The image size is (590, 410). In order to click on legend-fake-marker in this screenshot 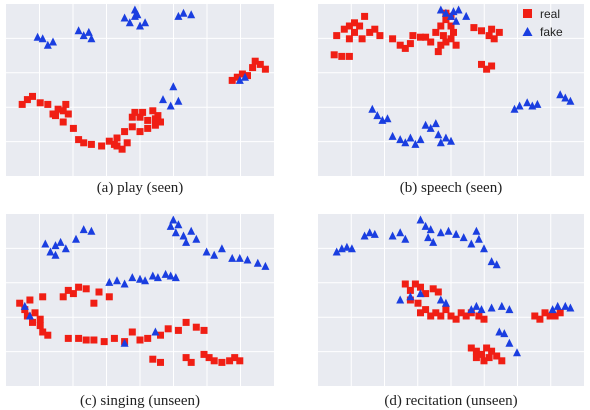, I will do `click(527, 31)`.